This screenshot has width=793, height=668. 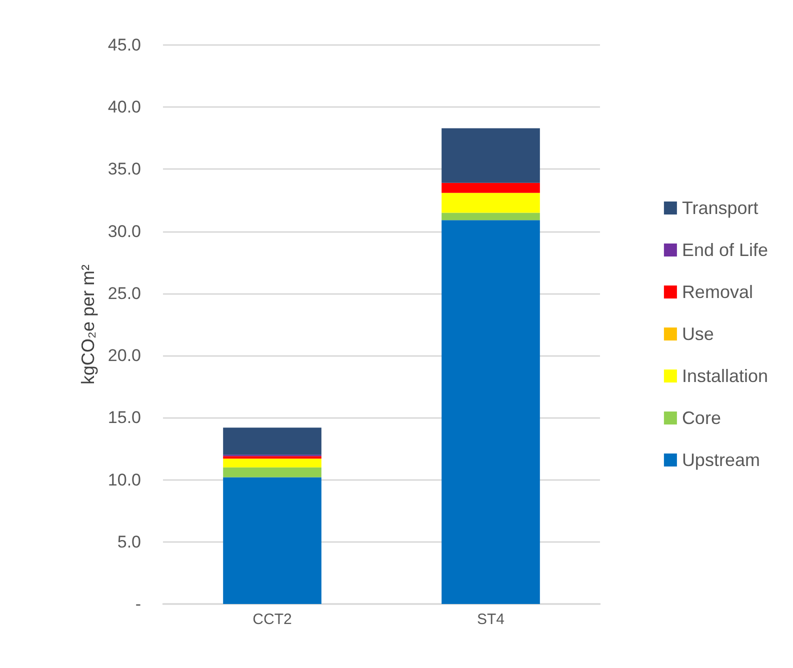 I want to click on y-axis-title: kgCO₂e per m², so click(x=88, y=324).